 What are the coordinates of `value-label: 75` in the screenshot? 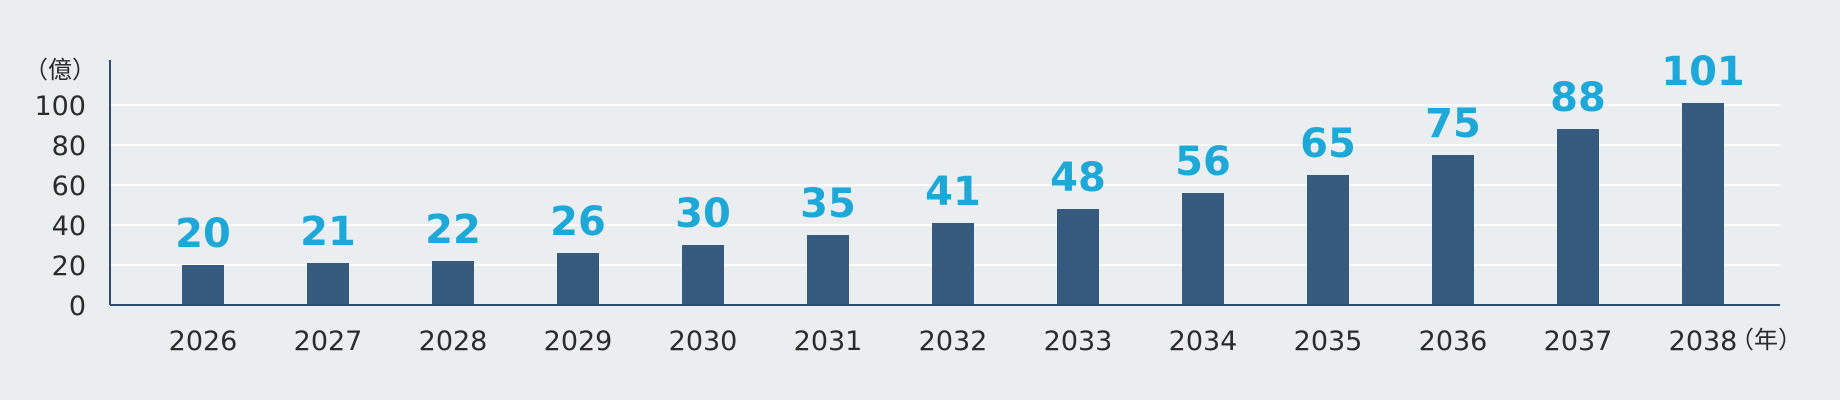 It's located at (1453, 124).